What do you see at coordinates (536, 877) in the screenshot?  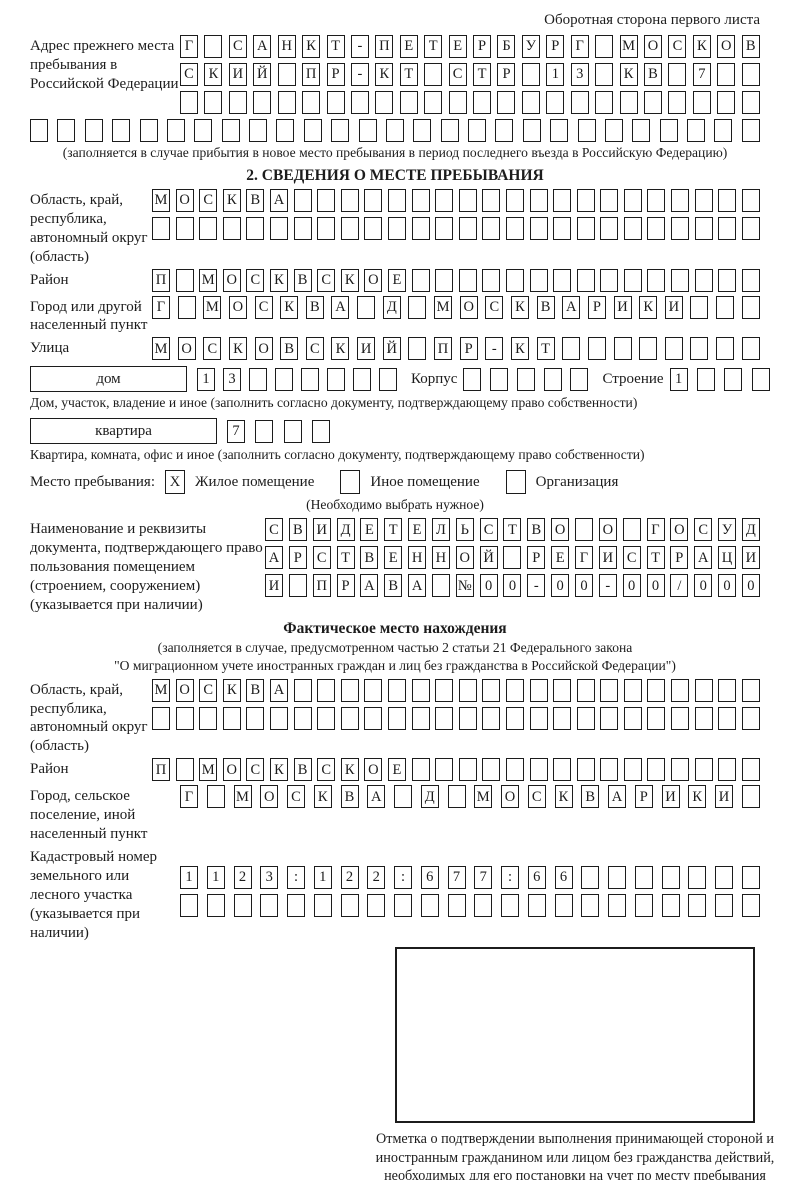 I see `char-cell: 6` at bounding box center [536, 877].